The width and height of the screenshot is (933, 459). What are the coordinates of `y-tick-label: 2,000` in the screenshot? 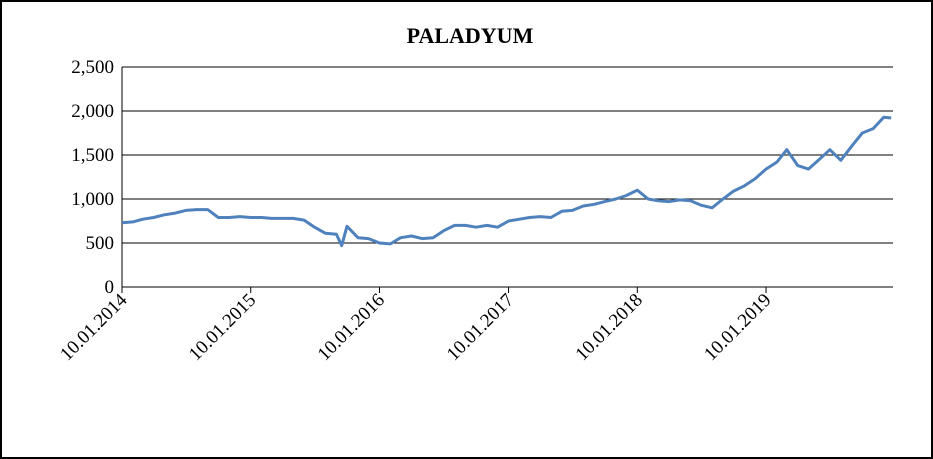 It's located at (92, 111).